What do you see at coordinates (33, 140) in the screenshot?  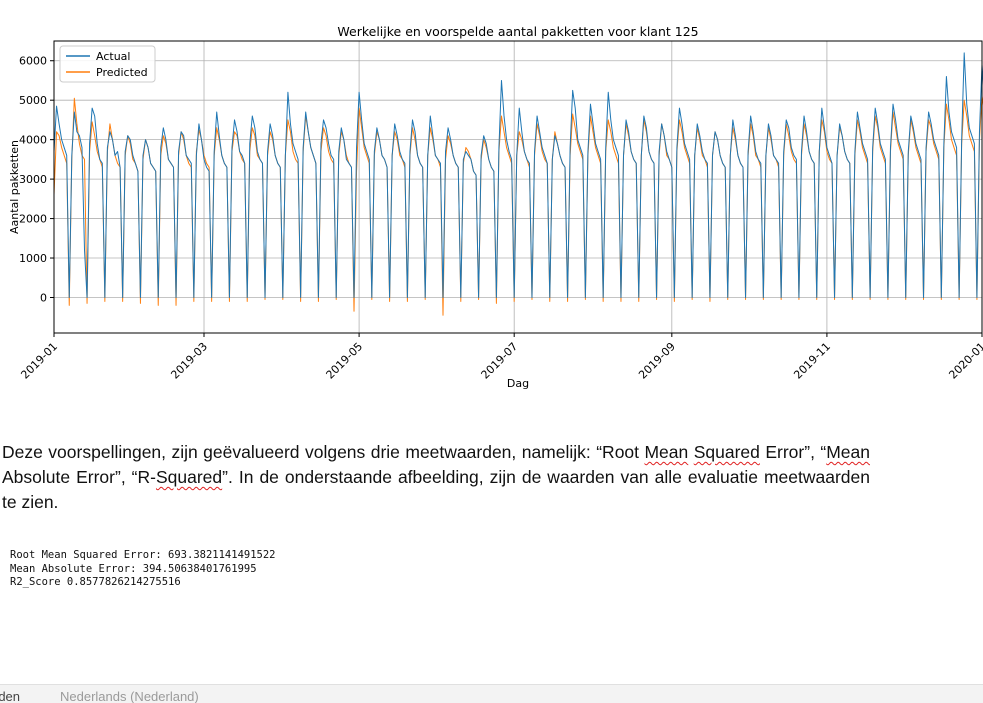 I see `y-tick-label: 4000` at bounding box center [33, 140].